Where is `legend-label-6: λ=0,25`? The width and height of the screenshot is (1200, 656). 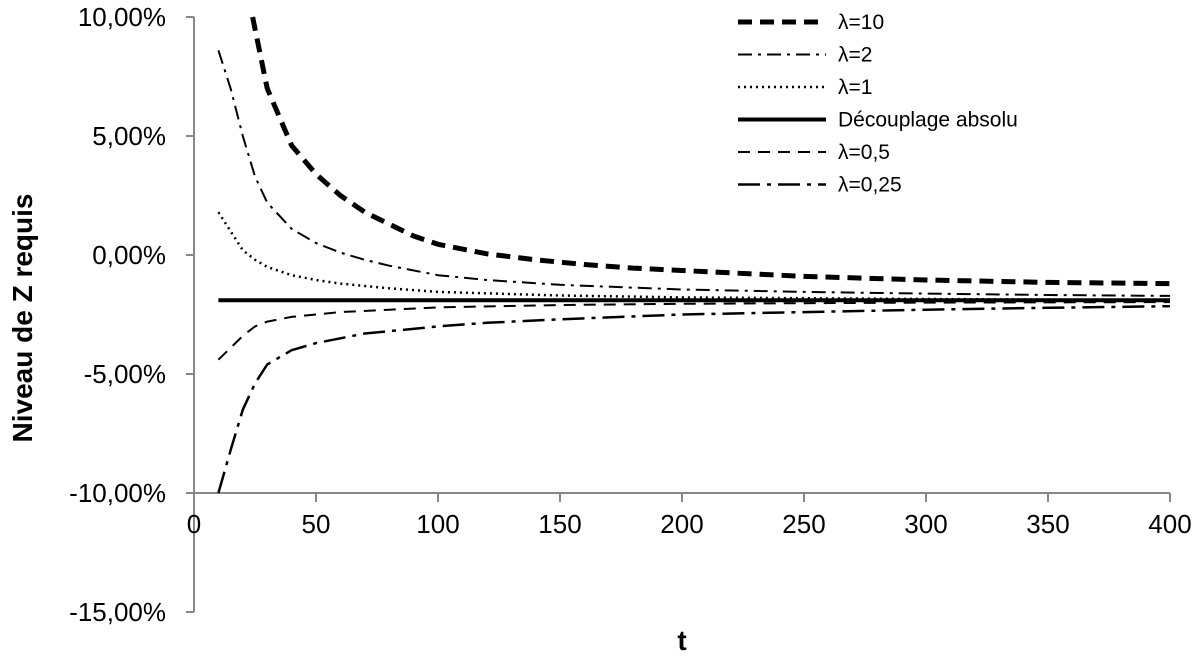
legend-label-6: λ=0,25 is located at coordinates (870, 185).